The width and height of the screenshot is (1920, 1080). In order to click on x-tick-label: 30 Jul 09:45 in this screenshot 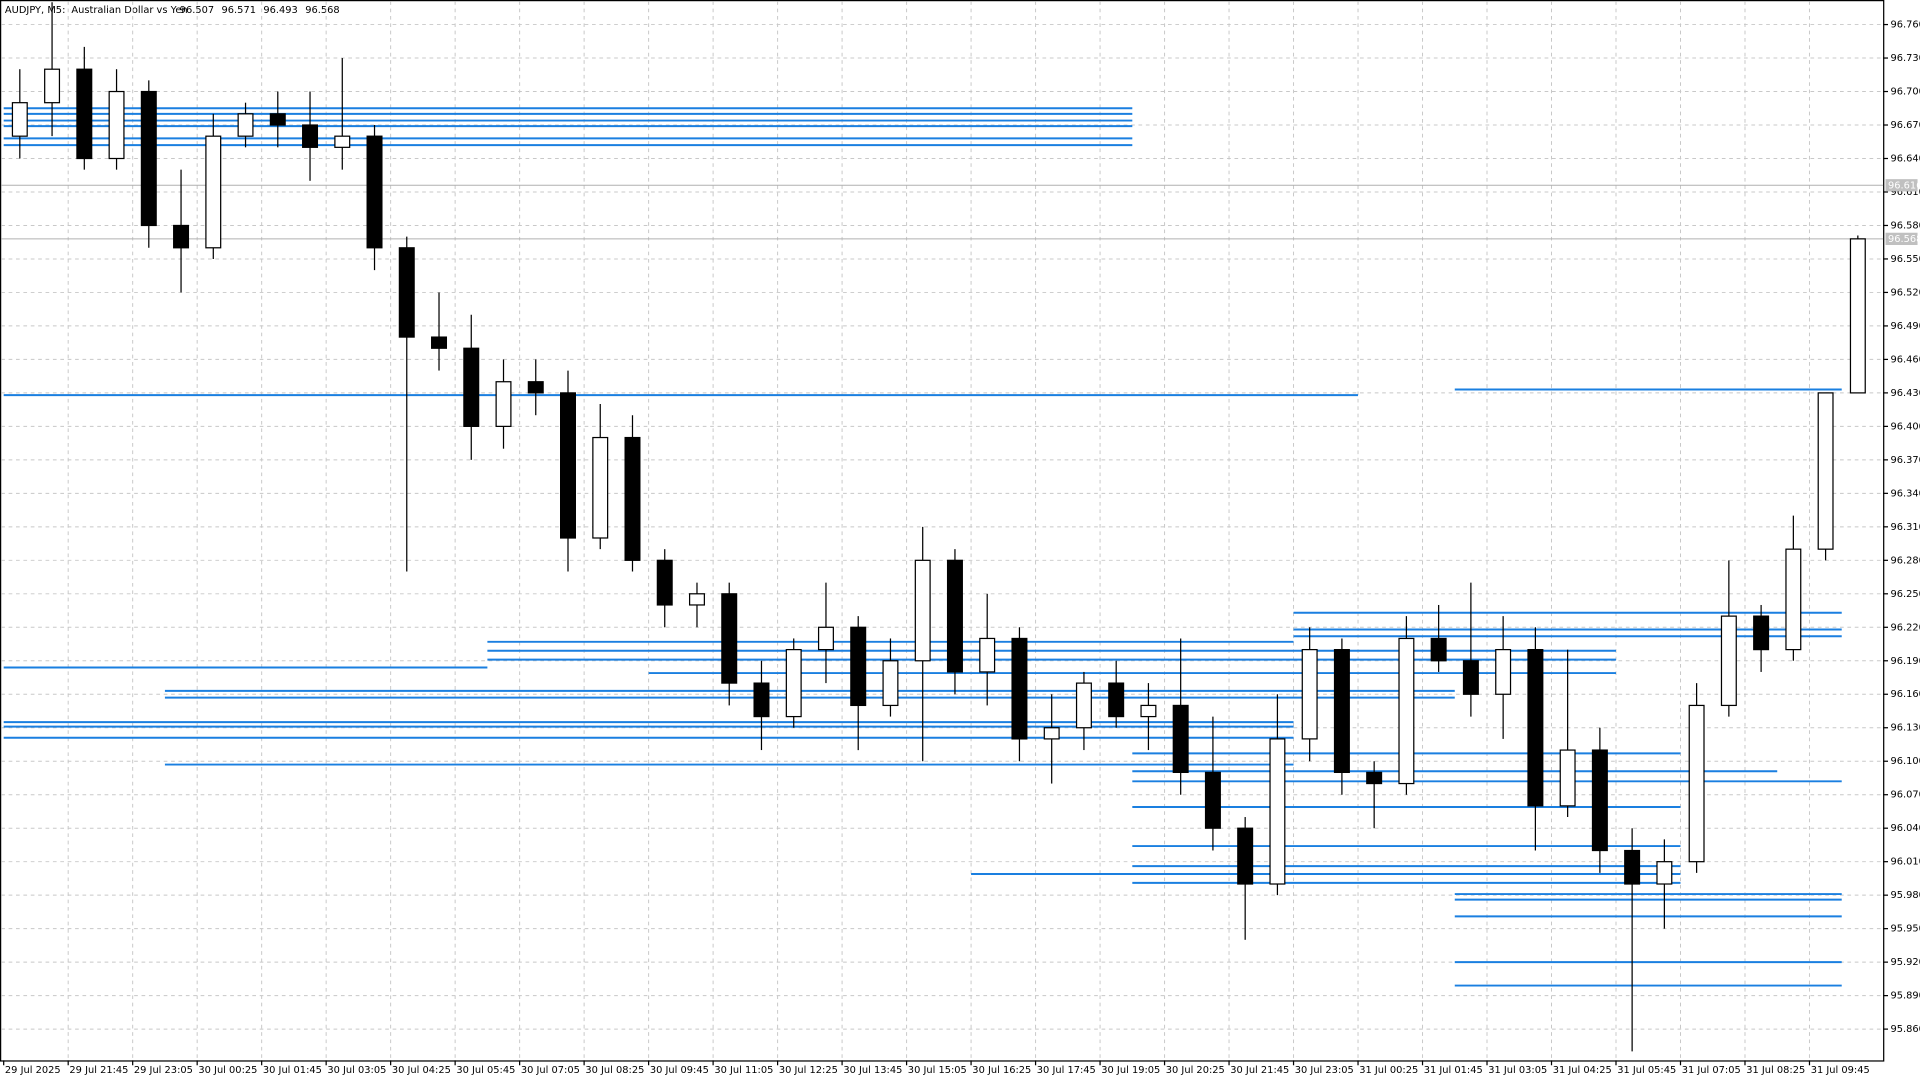, I will do `click(679, 1070)`.